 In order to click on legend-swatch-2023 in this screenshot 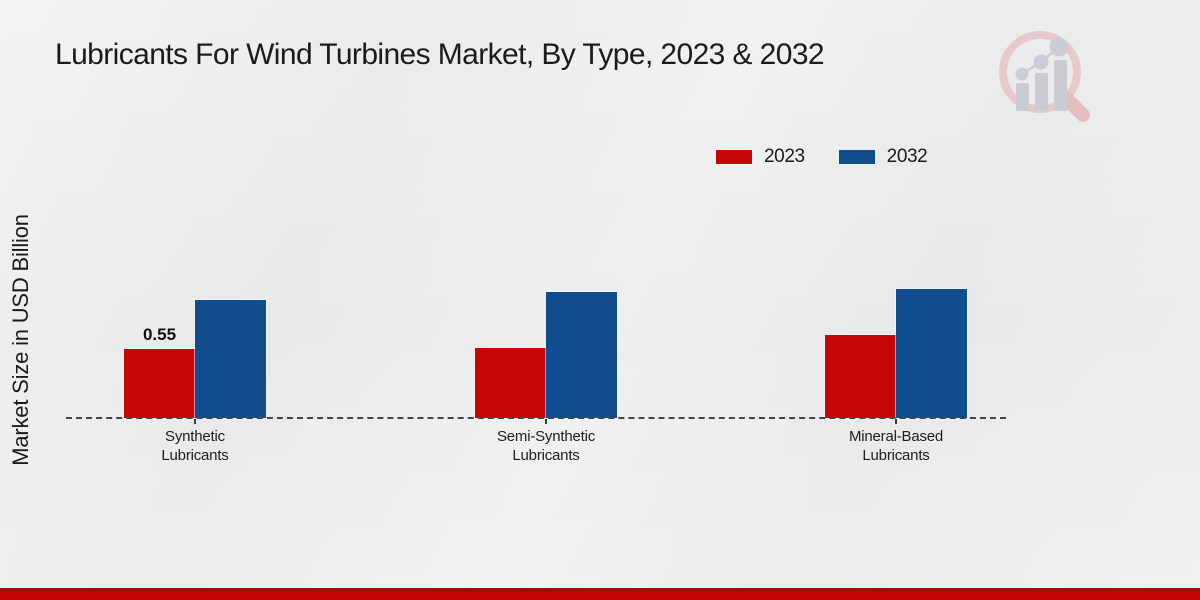, I will do `click(734, 157)`.